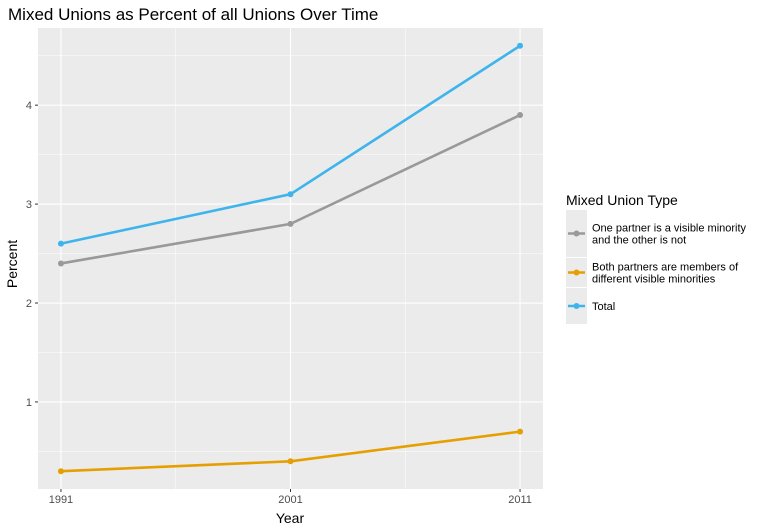 This screenshot has width=770, height=529. What do you see at coordinates (669, 229) in the screenshot?
I see `legend-label-line: One partner is a visible minority` at bounding box center [669, 229].